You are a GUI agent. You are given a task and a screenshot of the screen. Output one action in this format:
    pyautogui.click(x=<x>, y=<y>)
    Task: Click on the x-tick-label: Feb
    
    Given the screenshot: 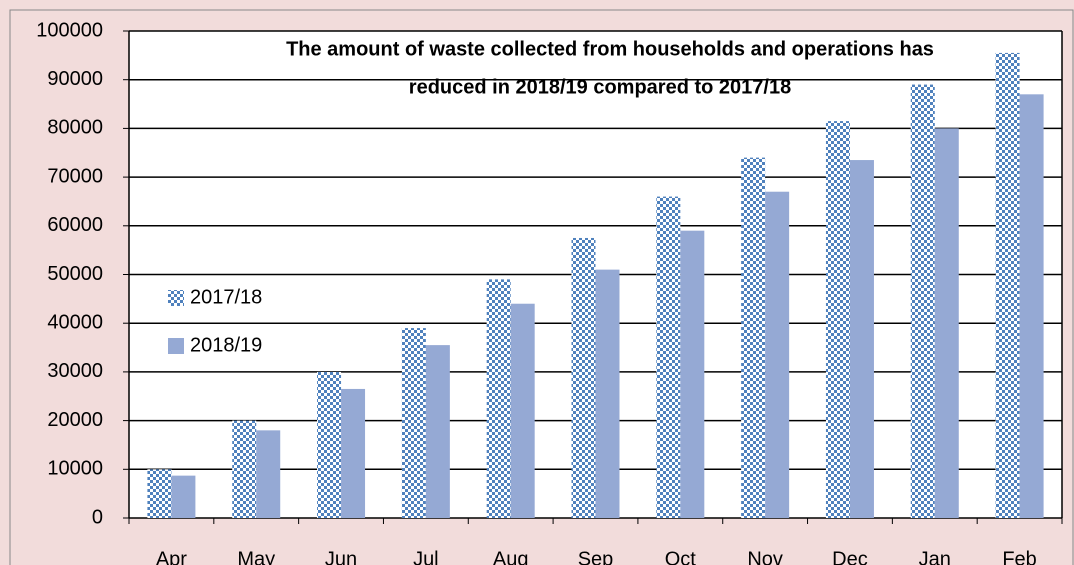 What is the action you would take?
    pyautogui.click(x=1019, y=556)
    